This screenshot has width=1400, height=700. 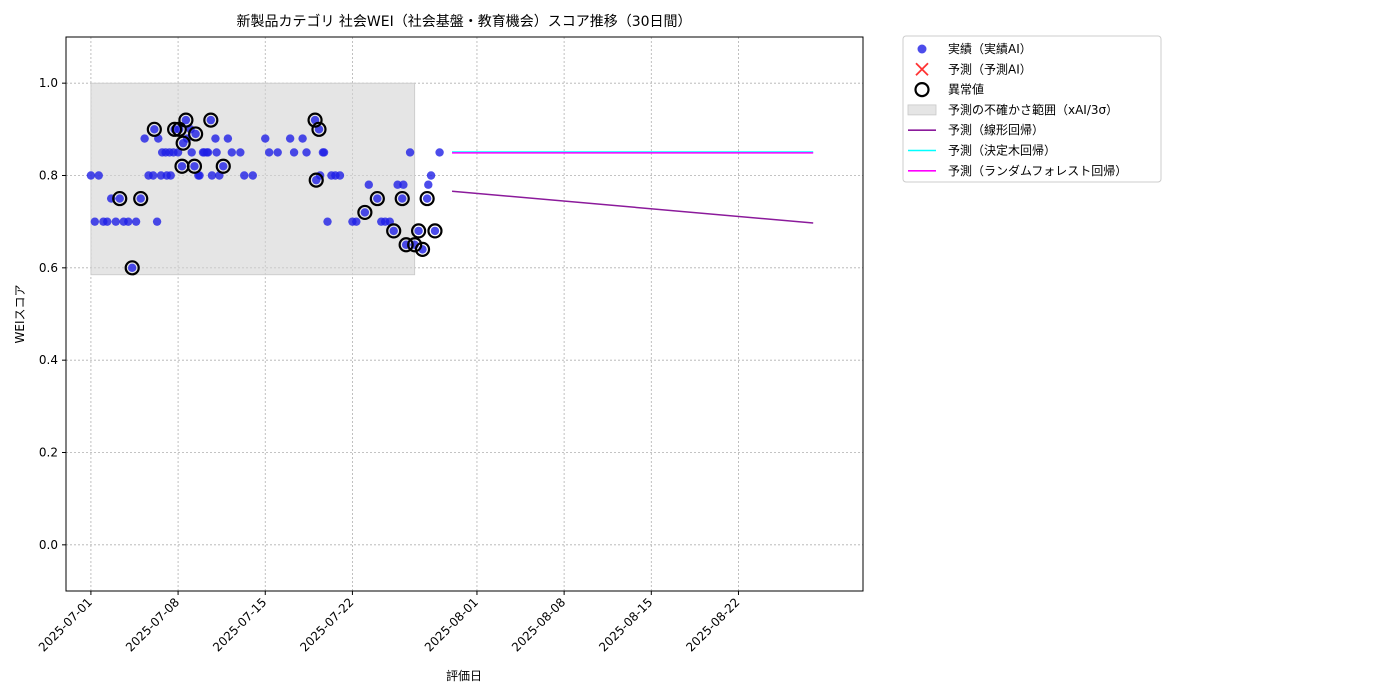 What do you see at coordinates (451, 624) in the screenshot?
I see `x-tick-label: 2025-08-01` at bounding box center [451, 624].